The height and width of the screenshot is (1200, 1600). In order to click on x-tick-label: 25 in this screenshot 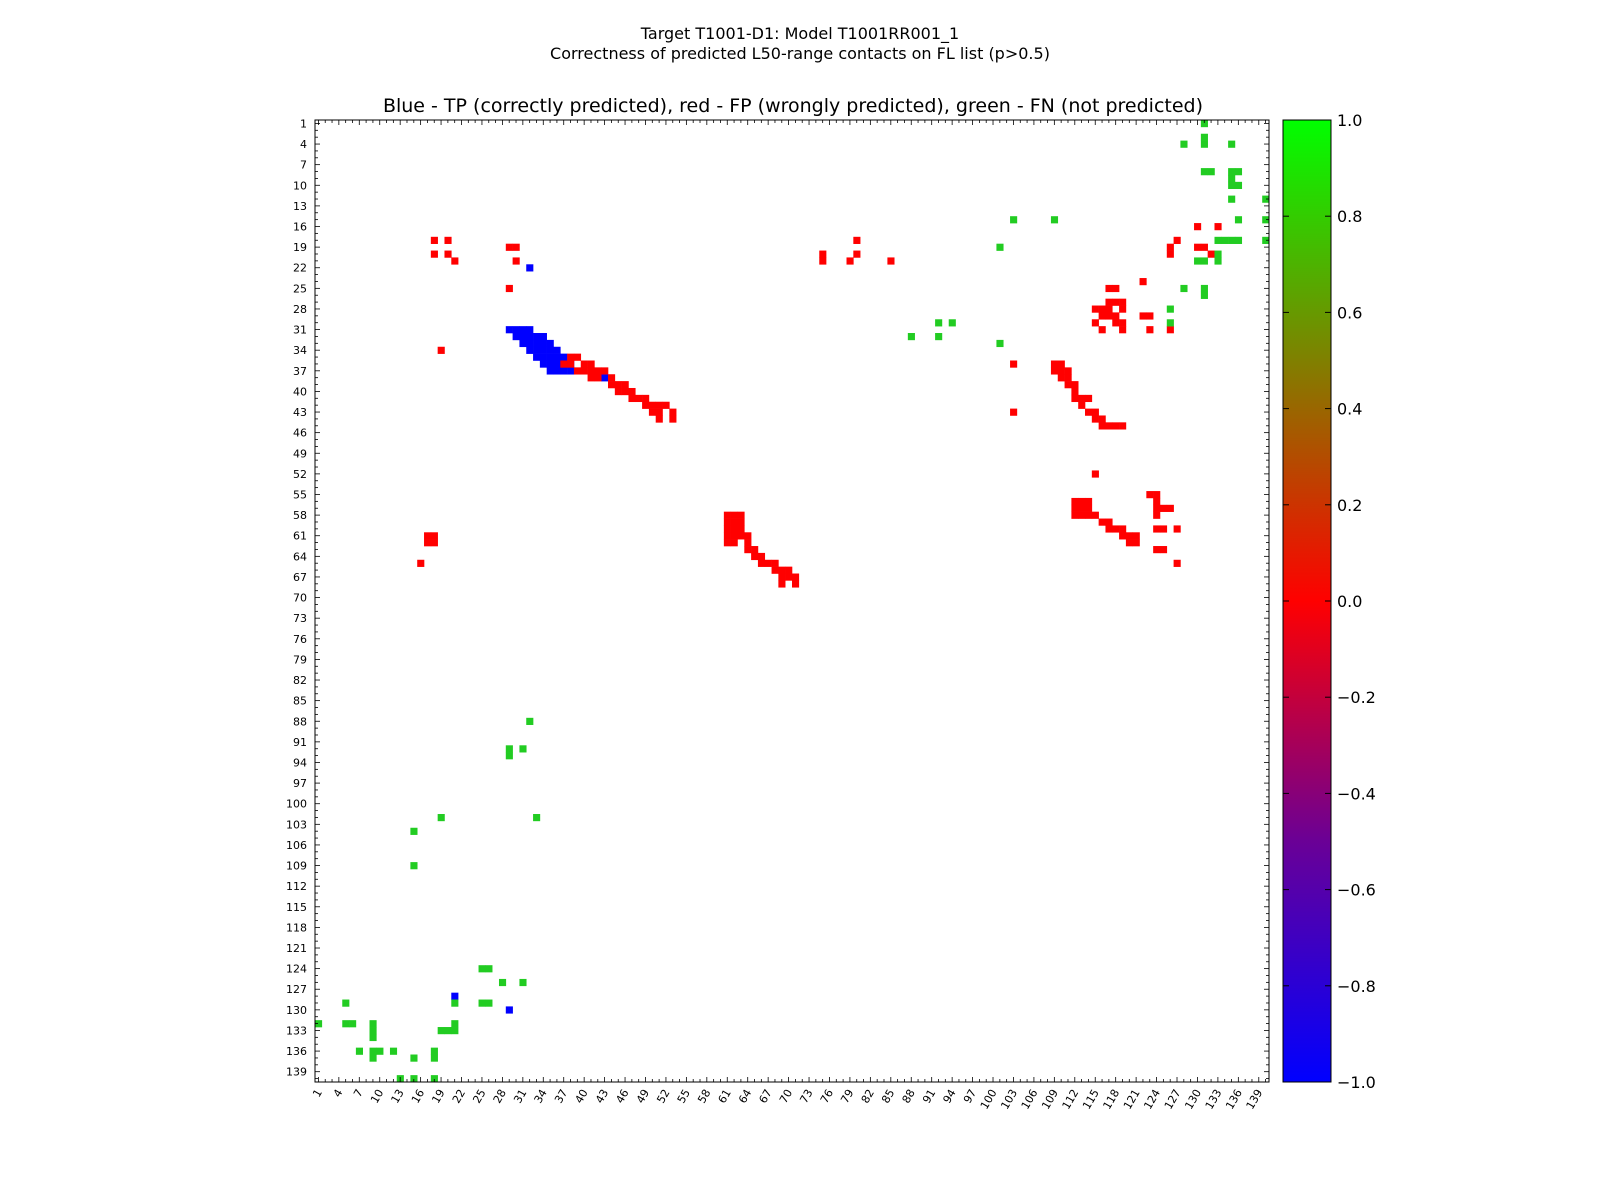, I will do `click(479, 1096)`.